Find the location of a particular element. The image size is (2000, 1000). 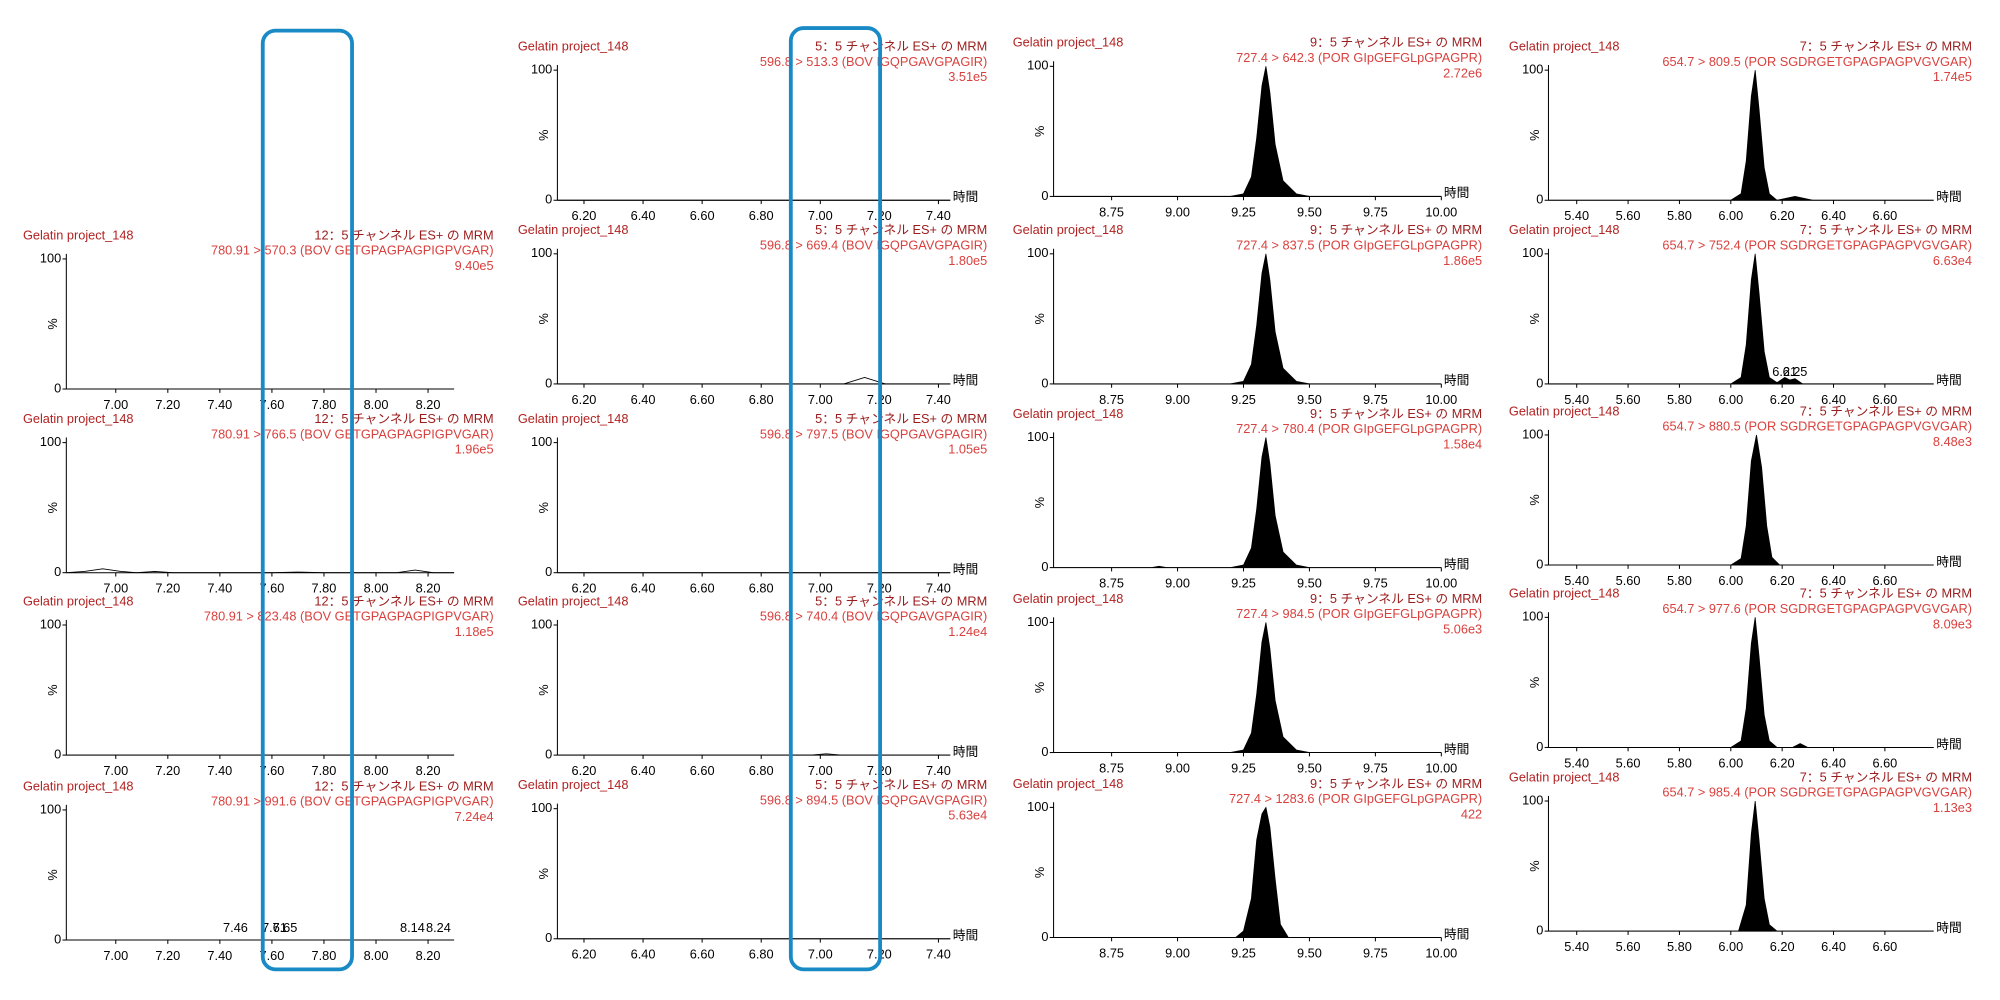

x-tick-label: 8.75 is located at coordinates (1111, 399).